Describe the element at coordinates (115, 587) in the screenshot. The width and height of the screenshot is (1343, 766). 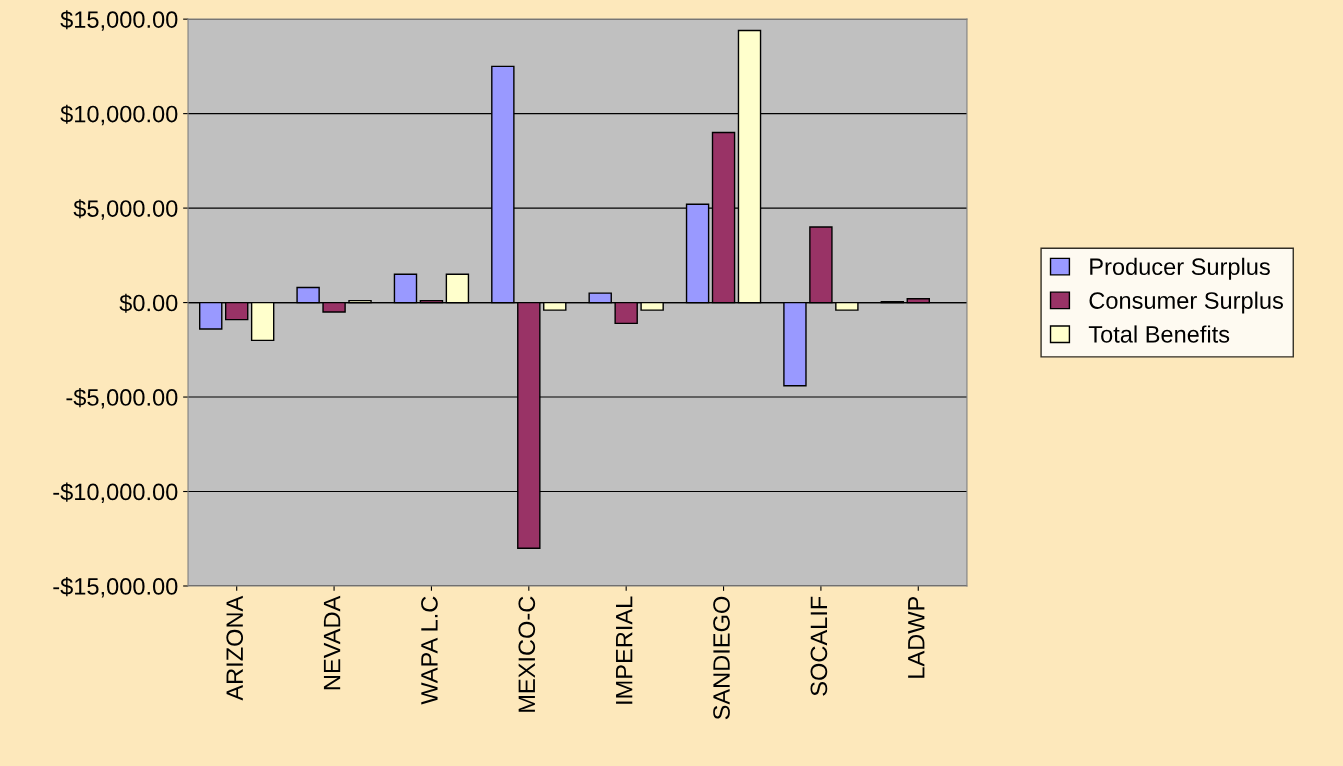
I see `y-tick-label: -$15,000.00` at that location.